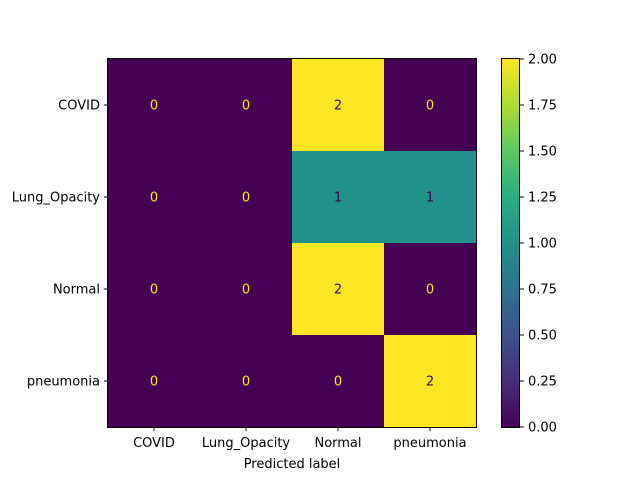  What do you see at coordinates (60, 244) in the screenshot?
I see `y-axis-ticks: COVID Lung_Opacity Normal pneumonia` at bounding box center [60, 244].